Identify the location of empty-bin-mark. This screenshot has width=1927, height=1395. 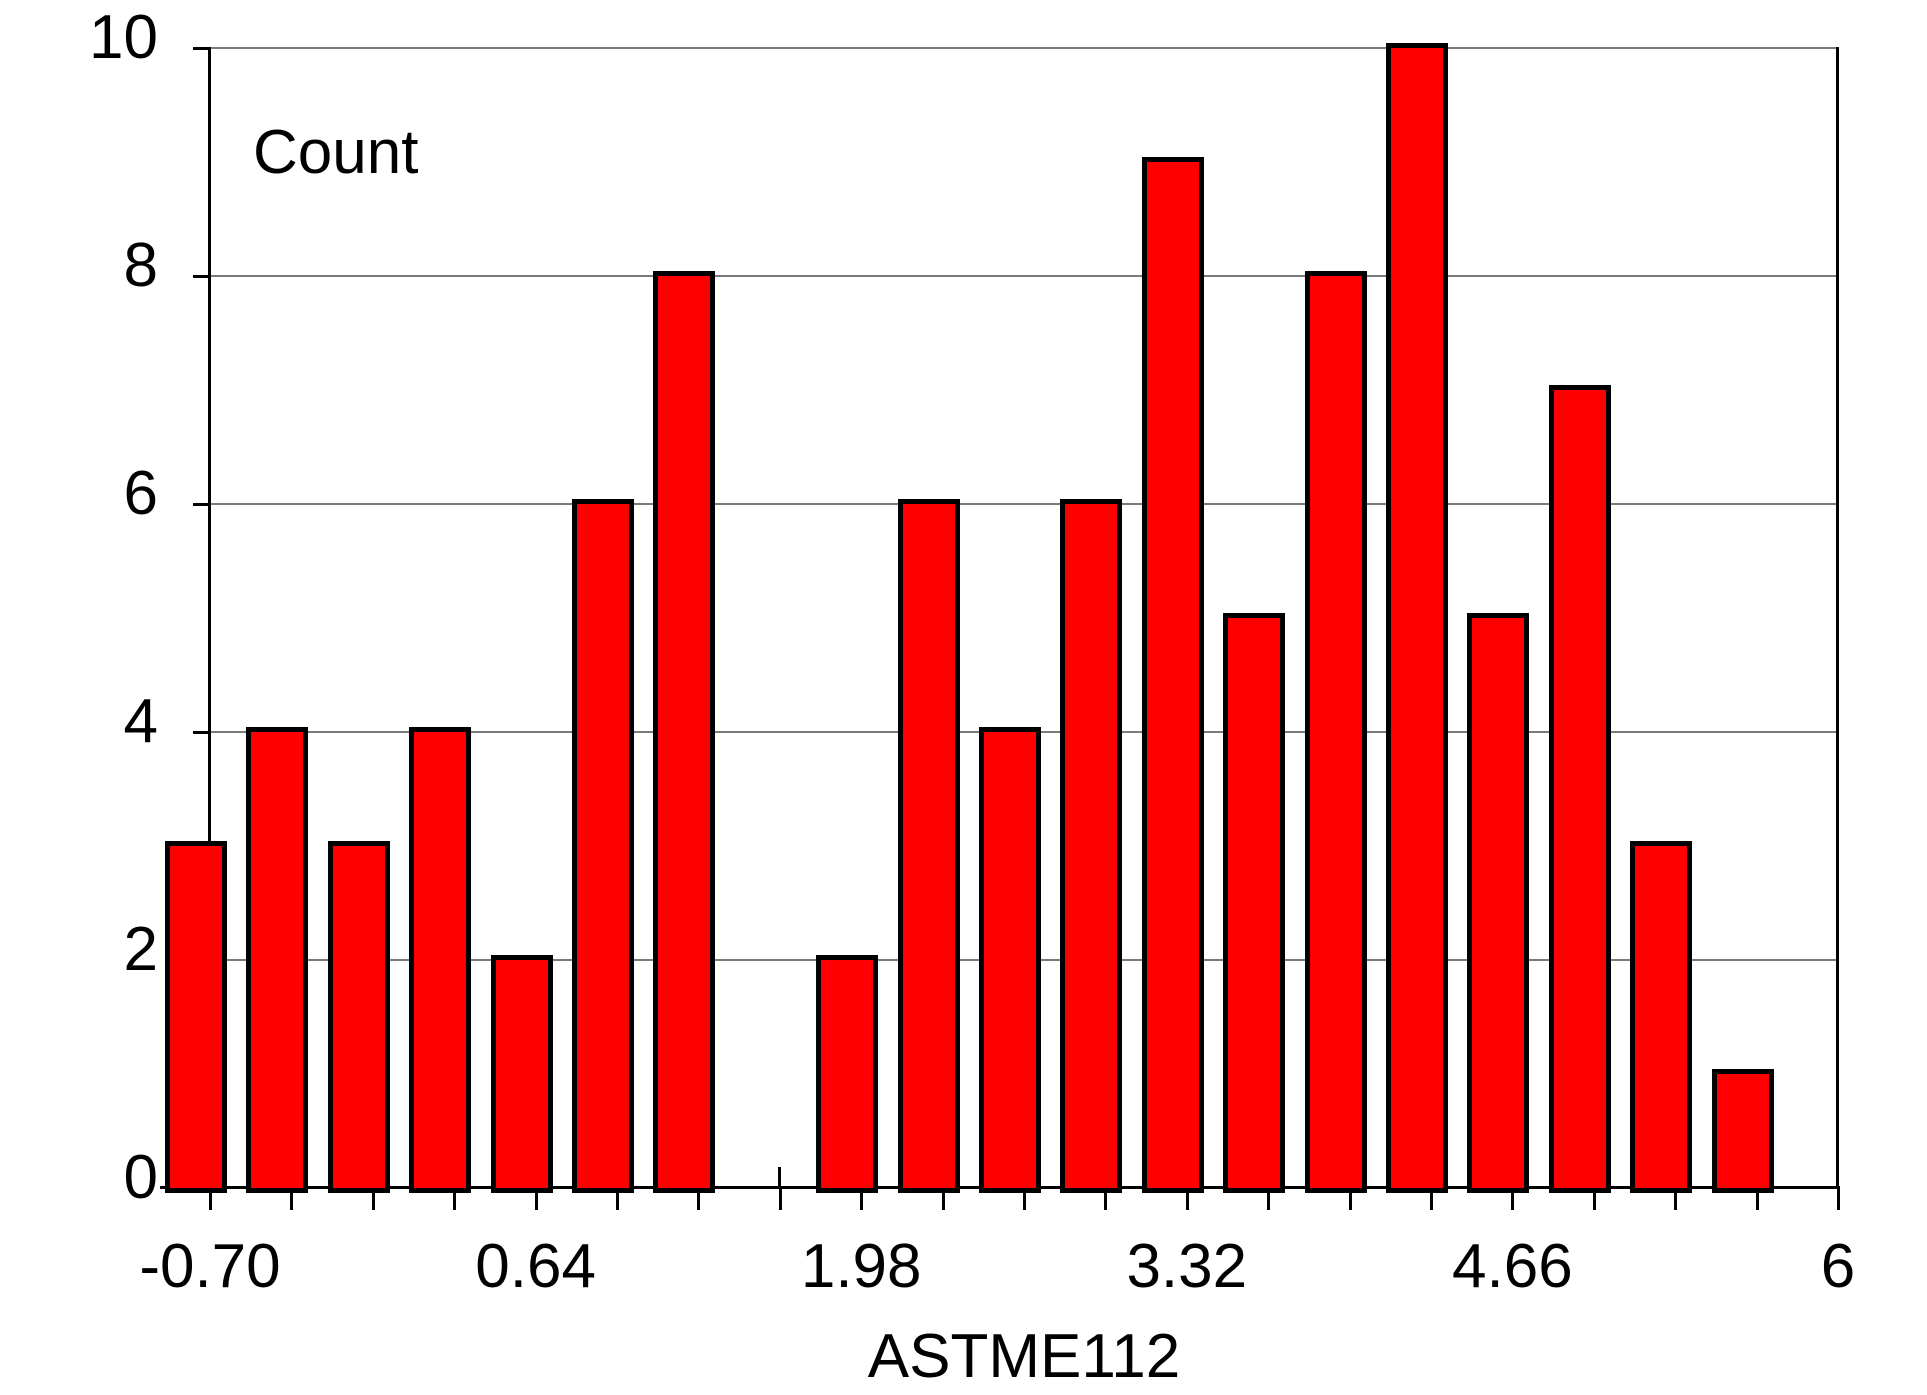
(780, 1177).